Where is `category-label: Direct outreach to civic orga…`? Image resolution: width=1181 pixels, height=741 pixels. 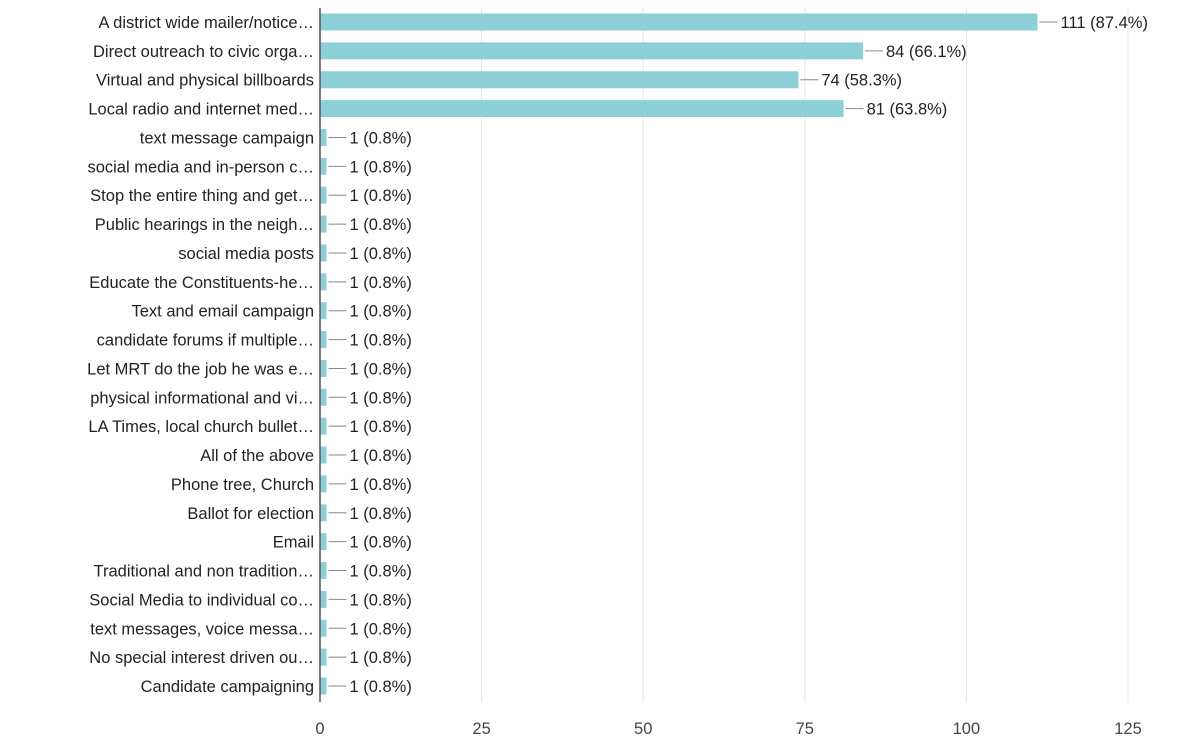 category-label: Direct outreach to civic orga… is located at coordinates (203, 52).